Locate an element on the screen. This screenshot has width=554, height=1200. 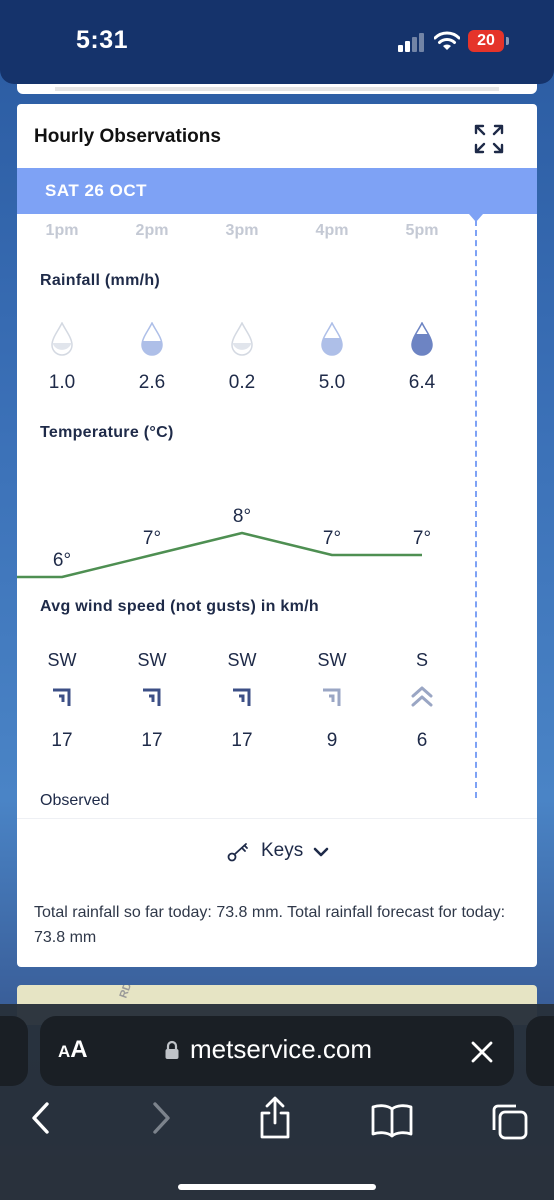
keys-toggle-button: Keys is located at coordinates (282, 852).